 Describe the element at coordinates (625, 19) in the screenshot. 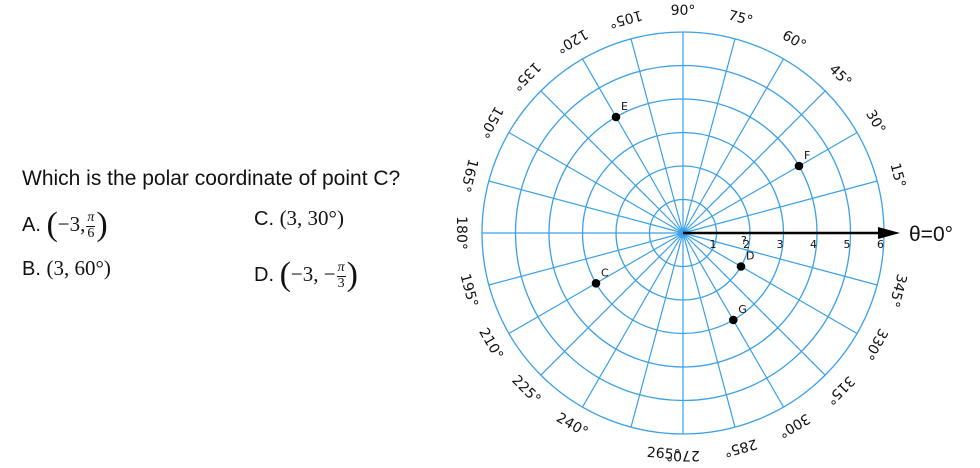

I see `angle-label-105: 105°` at that location.